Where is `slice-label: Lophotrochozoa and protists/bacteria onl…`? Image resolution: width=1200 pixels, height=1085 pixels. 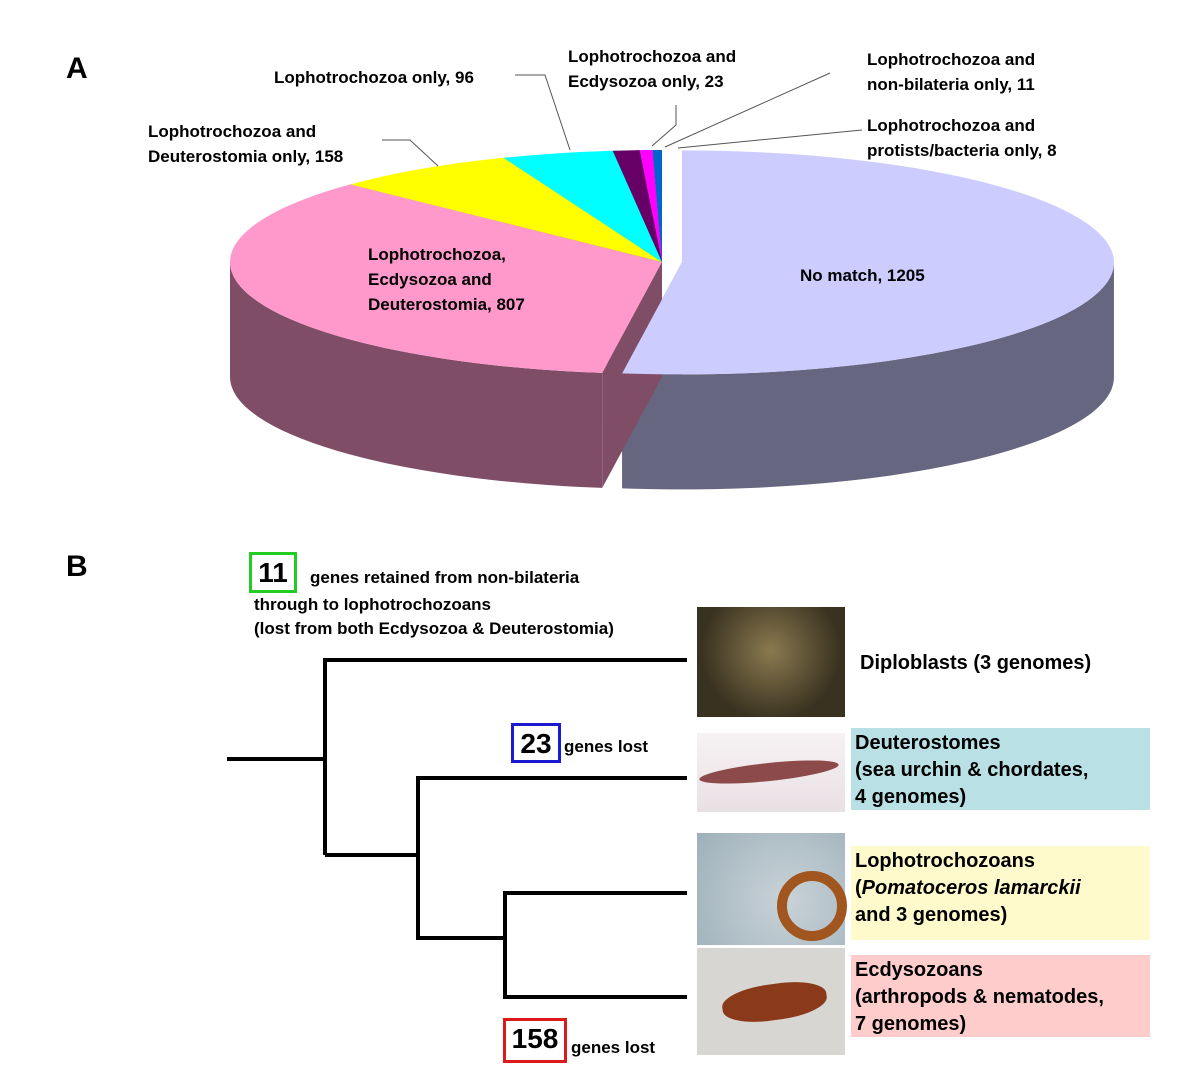
slice-label: Lophotrochozoa and protists/bacteria onl… is located at coordinates (962, 138).